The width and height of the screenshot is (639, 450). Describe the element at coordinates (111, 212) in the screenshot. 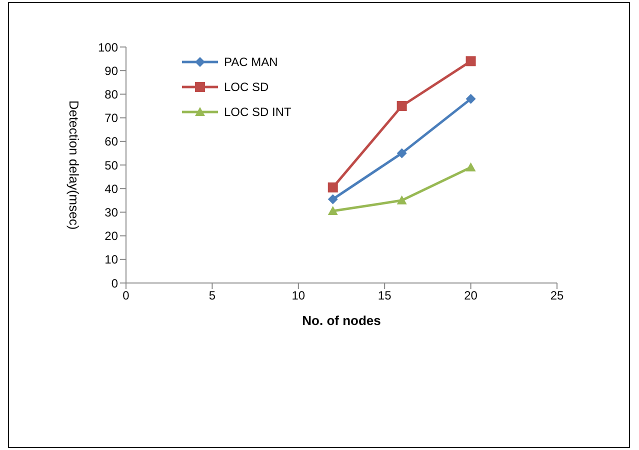

I see `y-tick-label: 30` at that location.